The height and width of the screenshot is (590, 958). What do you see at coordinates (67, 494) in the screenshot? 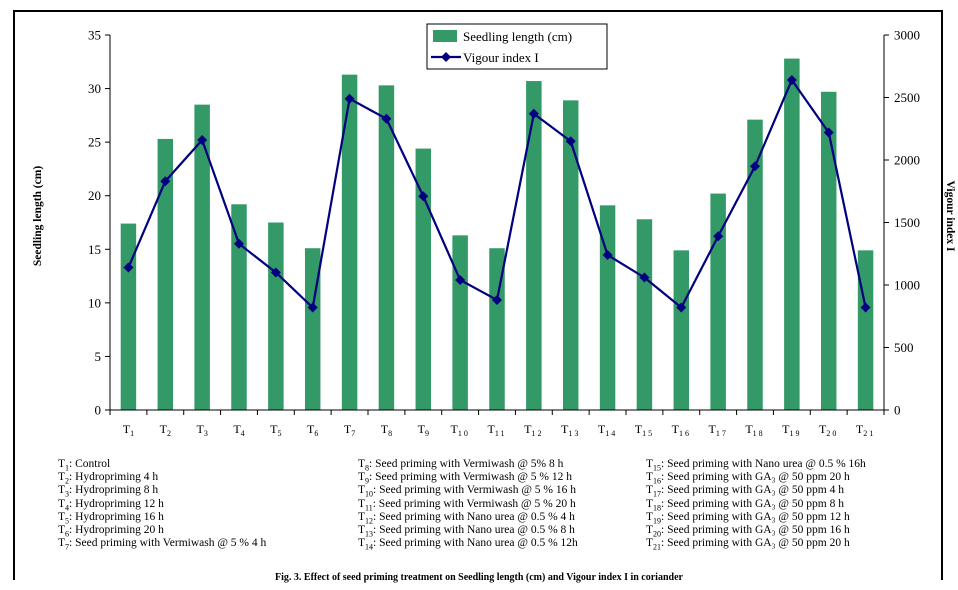
I see `treatment-id-sub: 3` at bounding box center [67, 494].